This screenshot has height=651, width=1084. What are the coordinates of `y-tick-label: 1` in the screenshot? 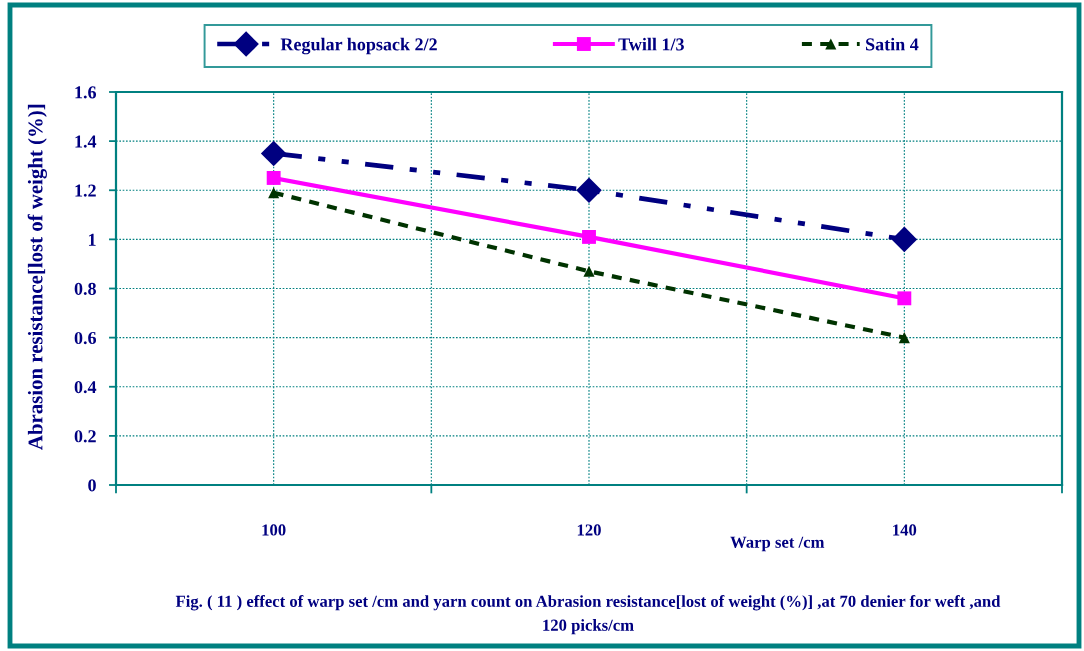 It's located at (92, 239).